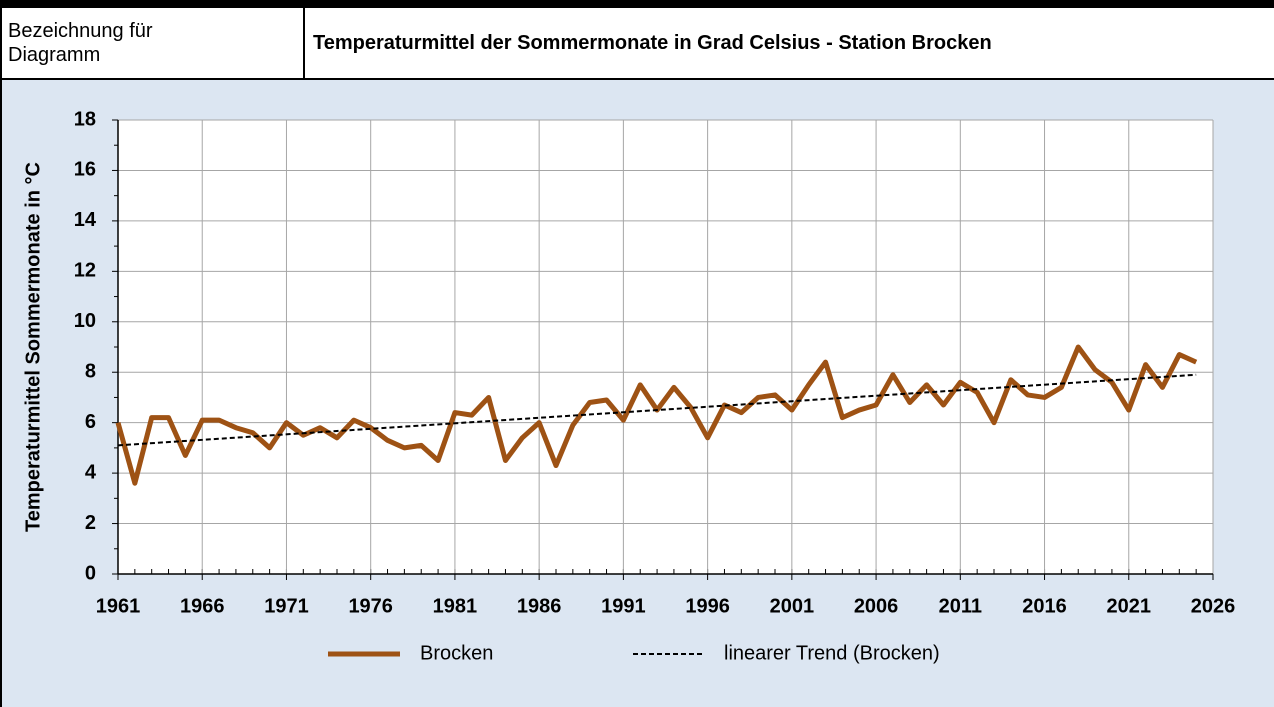 This screenshot has height=707, width=1274. What do you see at coordinates (91, 472) in the screenshot?
I see `y-tick-label: 4` at bounding box center [91, 472].